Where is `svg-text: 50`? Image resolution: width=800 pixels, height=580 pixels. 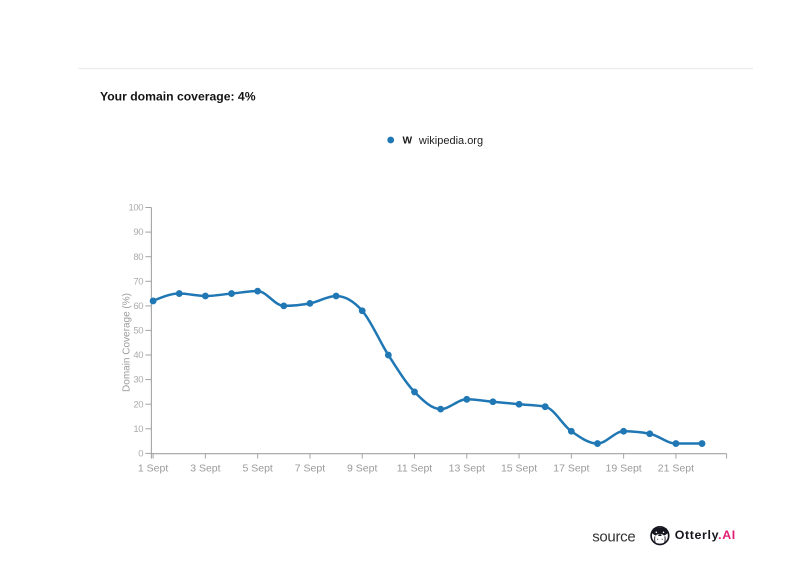 svg-text: 50 is located at coordinates (138, 331).